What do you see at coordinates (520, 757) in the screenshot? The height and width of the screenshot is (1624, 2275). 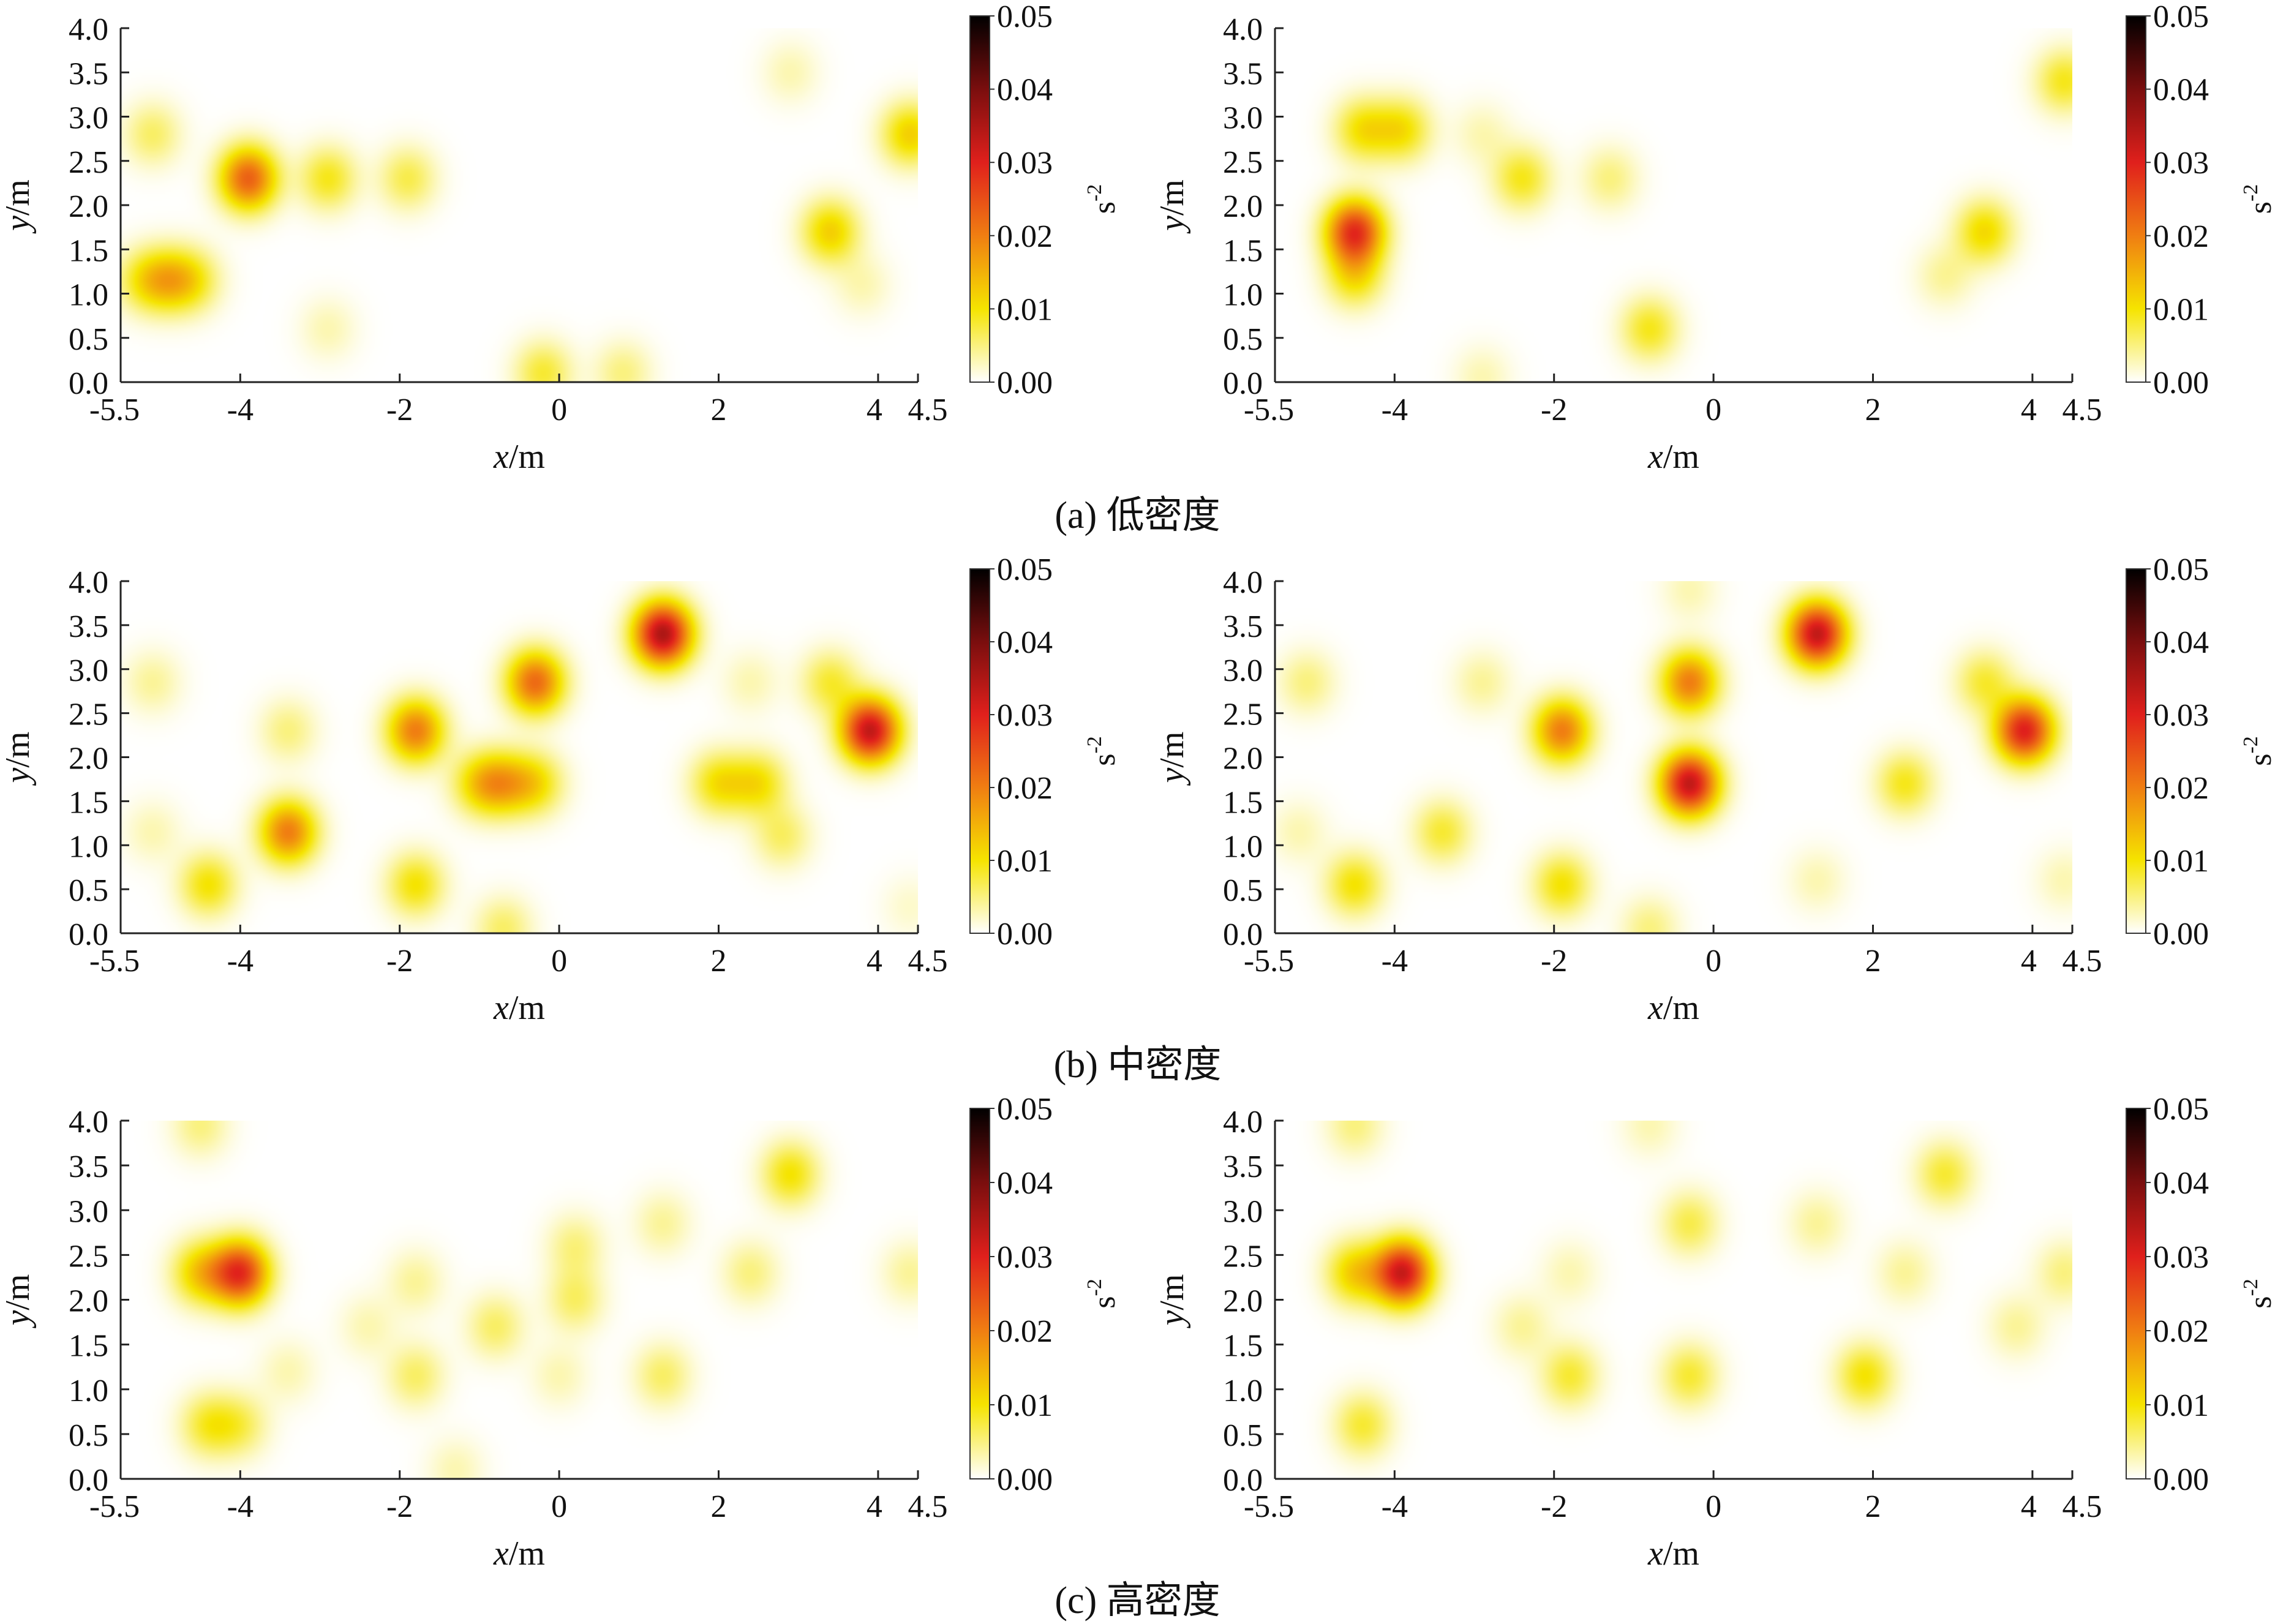 I see `heatmap-field` at bounding box center [520, 757].